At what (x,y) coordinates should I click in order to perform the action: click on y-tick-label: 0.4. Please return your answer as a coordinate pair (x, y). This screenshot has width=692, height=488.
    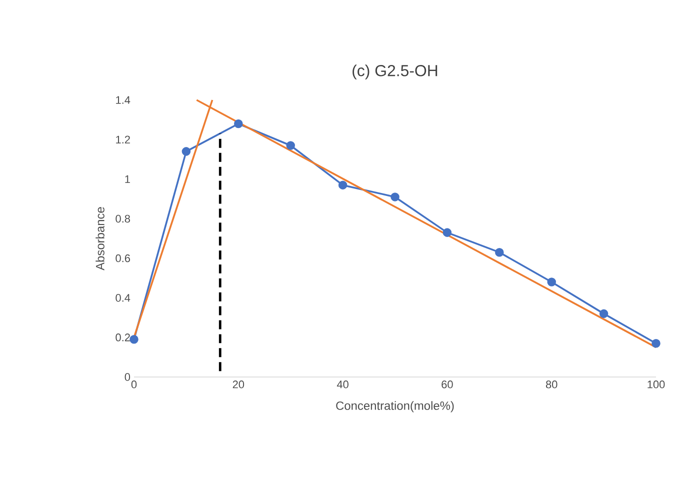
    Looking at the image, I should click on (123, 298).